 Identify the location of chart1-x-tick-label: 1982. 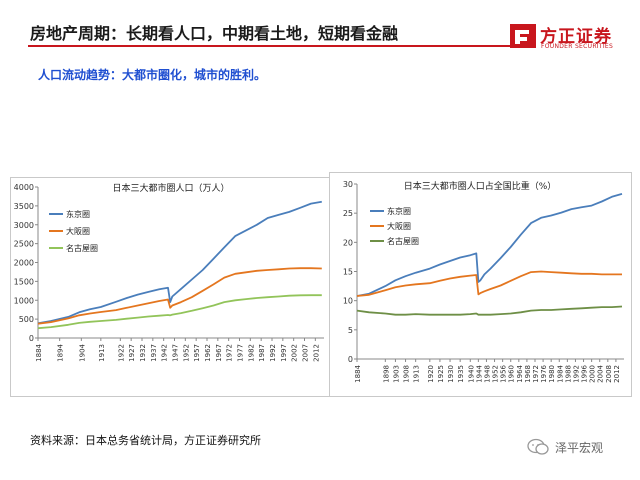
(251, 353).